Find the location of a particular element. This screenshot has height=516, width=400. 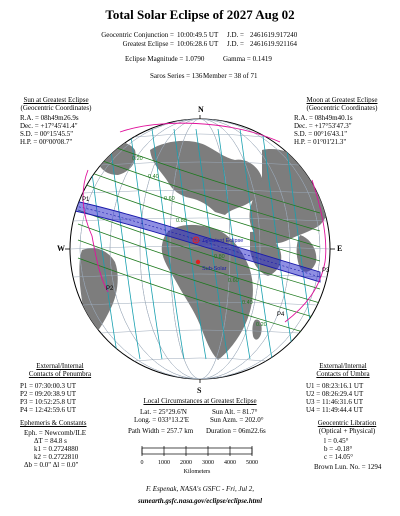

moon-hp: H.P. = 01°01'21.3" is located at coordinates (320, 142).